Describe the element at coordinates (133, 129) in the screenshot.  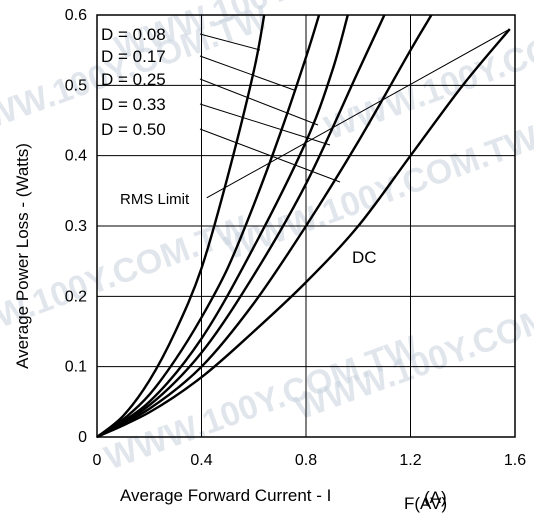
I see `label-d-0-50: D = 0.50` at that location.